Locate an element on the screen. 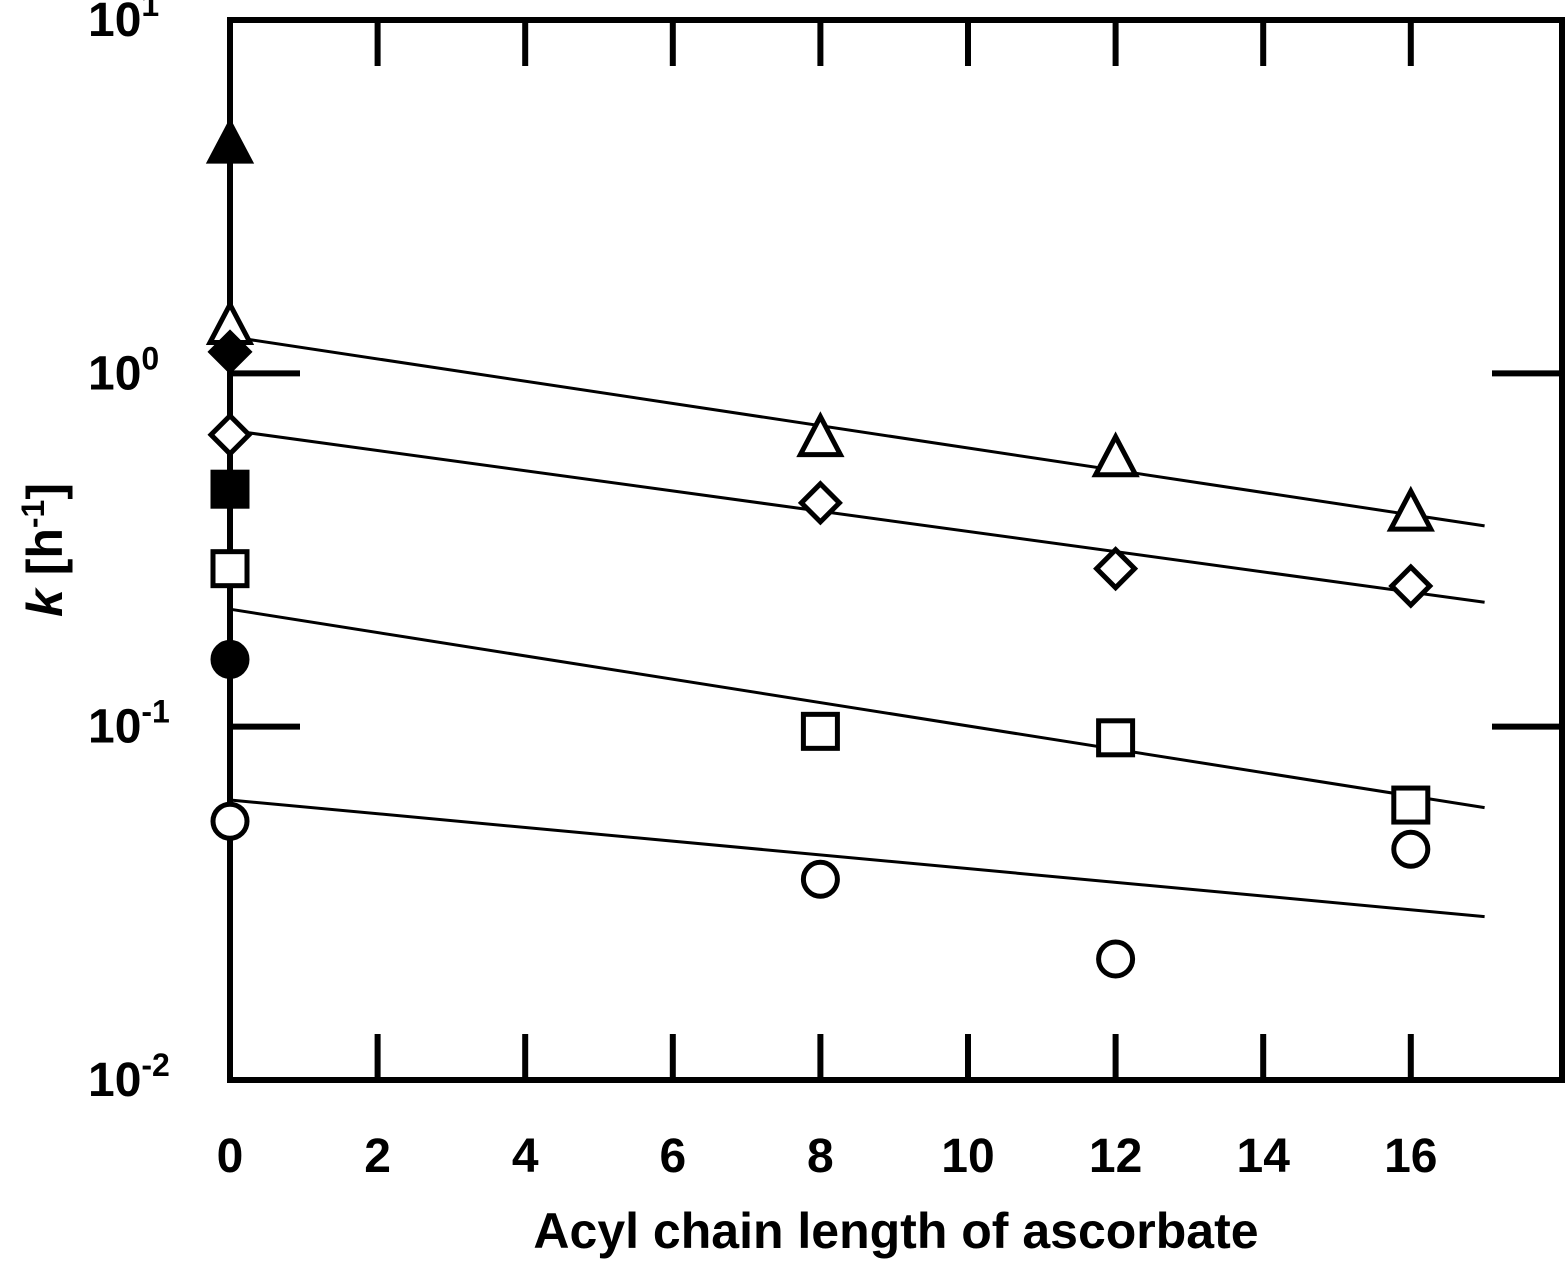  x-tick-label: 12 is located at coordinates (1115, 1156).